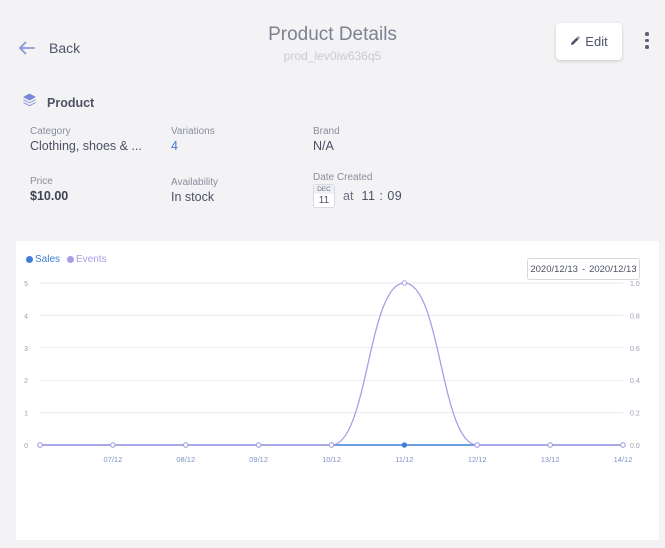  Describe the element at coordinates (26, 349) in the screenshot. I see `y-left-tick-label: 3` at that location.